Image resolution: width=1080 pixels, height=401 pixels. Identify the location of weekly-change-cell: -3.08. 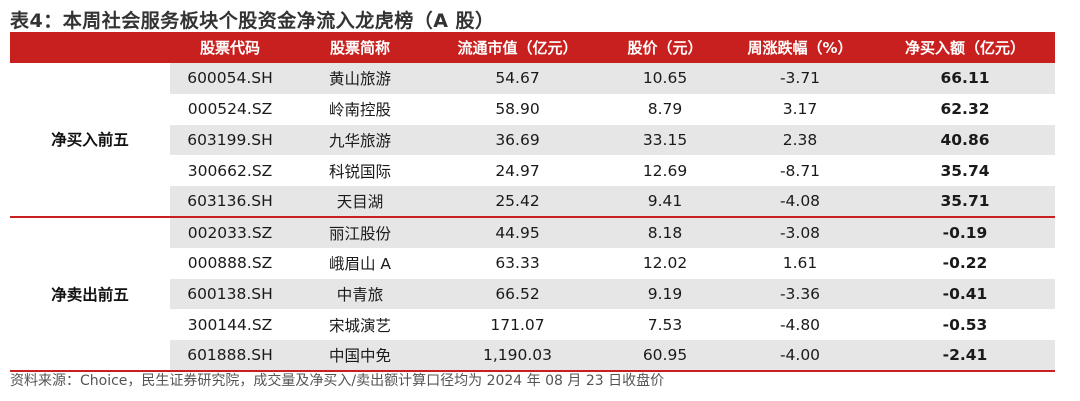
(800, 231).